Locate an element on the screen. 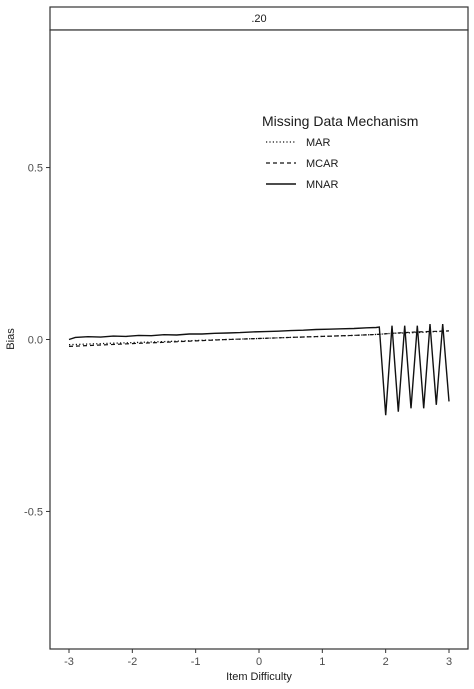 This screenshot has width=474, height=689. legend: Missing Data Mechanism MAR MCAR MNAR is located at coordinates (340, 152).